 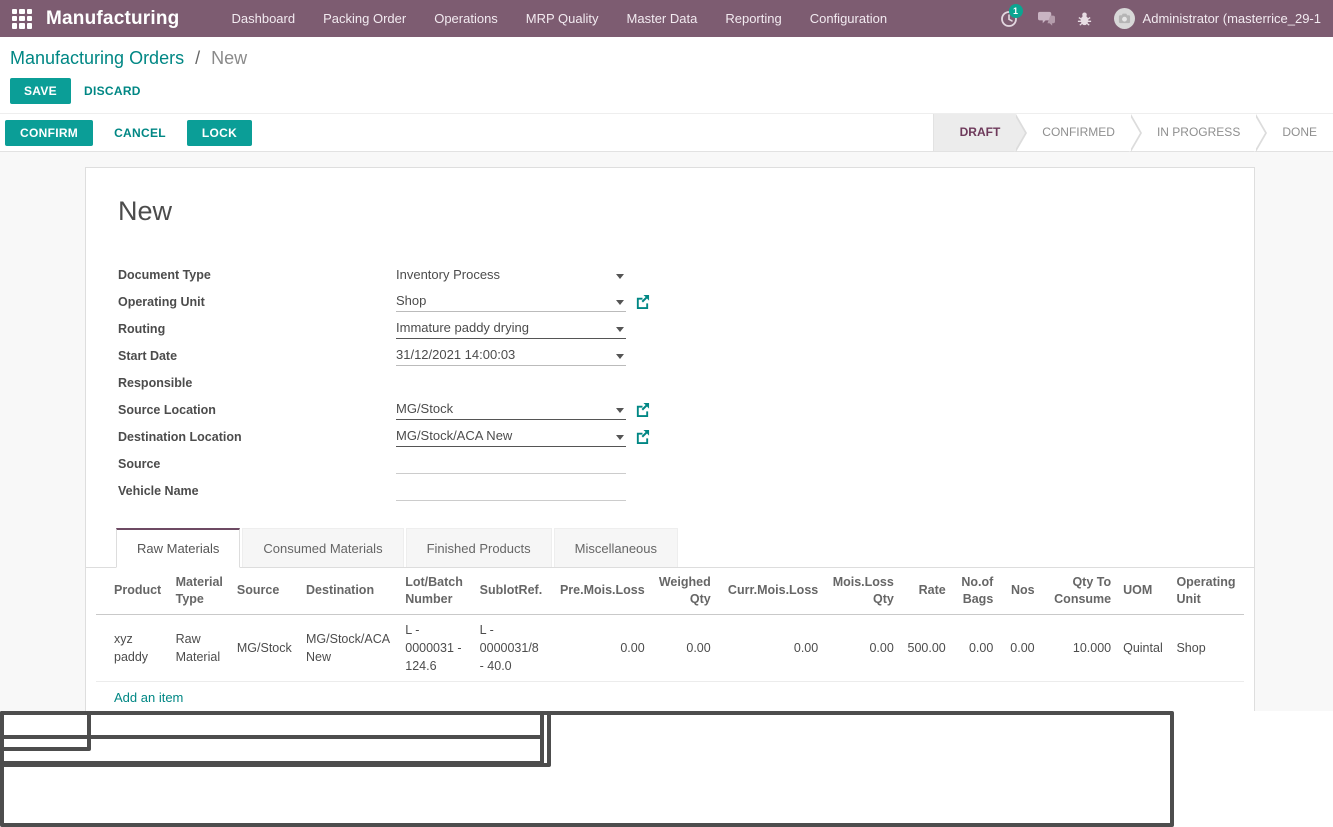 I want to click on col-qty-to-consume: Qty To Consume, so click(x=1079, y=591).